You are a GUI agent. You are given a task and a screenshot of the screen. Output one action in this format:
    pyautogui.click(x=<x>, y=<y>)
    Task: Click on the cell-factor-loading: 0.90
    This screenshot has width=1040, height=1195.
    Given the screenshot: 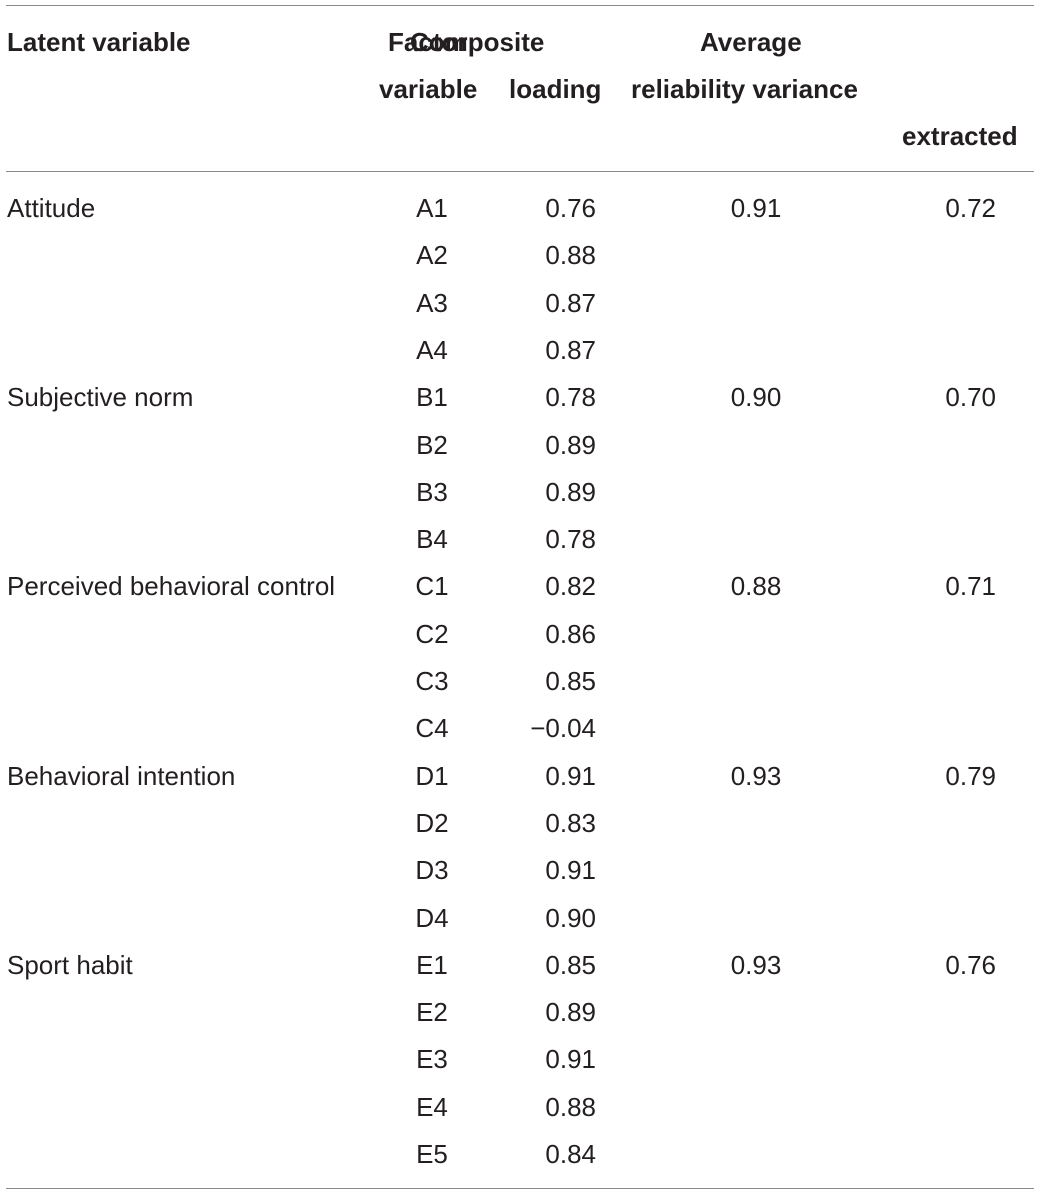 What is the action you would take?
    pyautogui.click(x=570, y=918)
    